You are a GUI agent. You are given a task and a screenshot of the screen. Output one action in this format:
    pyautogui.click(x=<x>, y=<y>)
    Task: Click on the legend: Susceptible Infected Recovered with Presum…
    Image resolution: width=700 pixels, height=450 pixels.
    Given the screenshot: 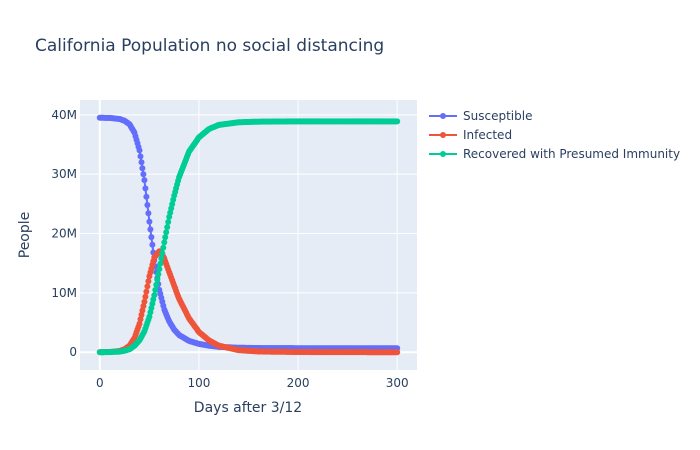 What is the action you would take?
    pyautogui.click(x=554, y=135)
    